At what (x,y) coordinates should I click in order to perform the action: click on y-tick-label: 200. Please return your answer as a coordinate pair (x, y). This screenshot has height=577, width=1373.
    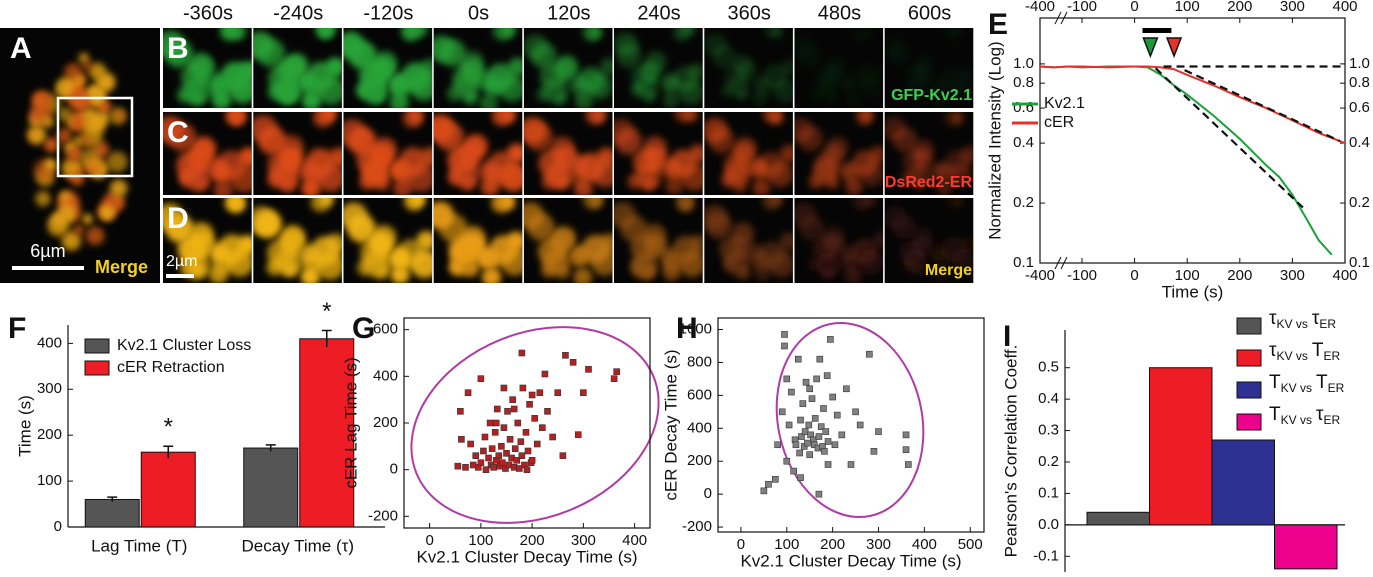
    Looking at the image, I should click on (49, 434).